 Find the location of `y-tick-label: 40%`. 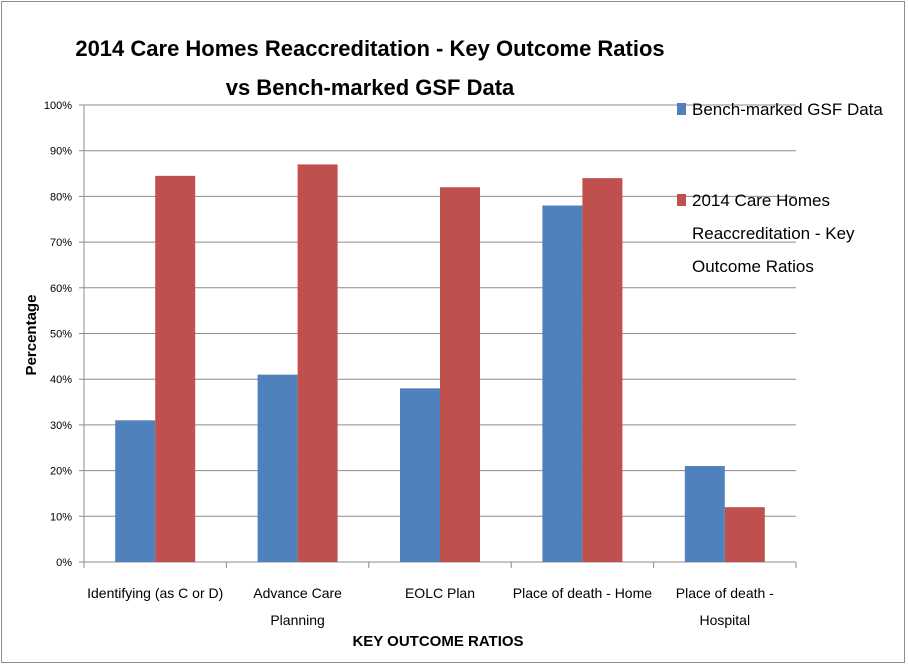

y-tick-label: 40% is located at coordinates (61, 380).